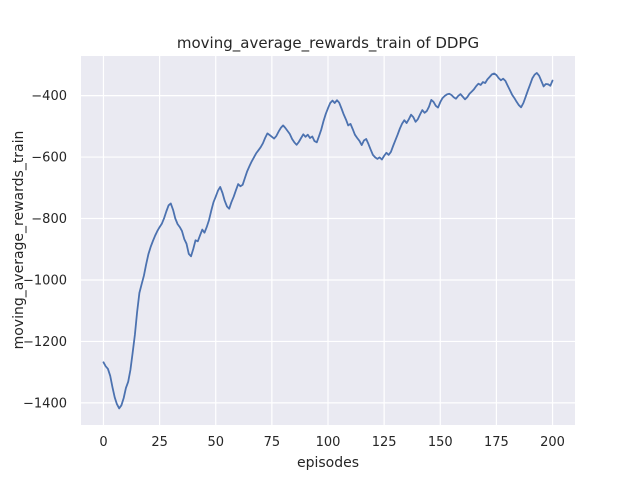  I want to click on x-tick-label: 75, so click(272, 442).